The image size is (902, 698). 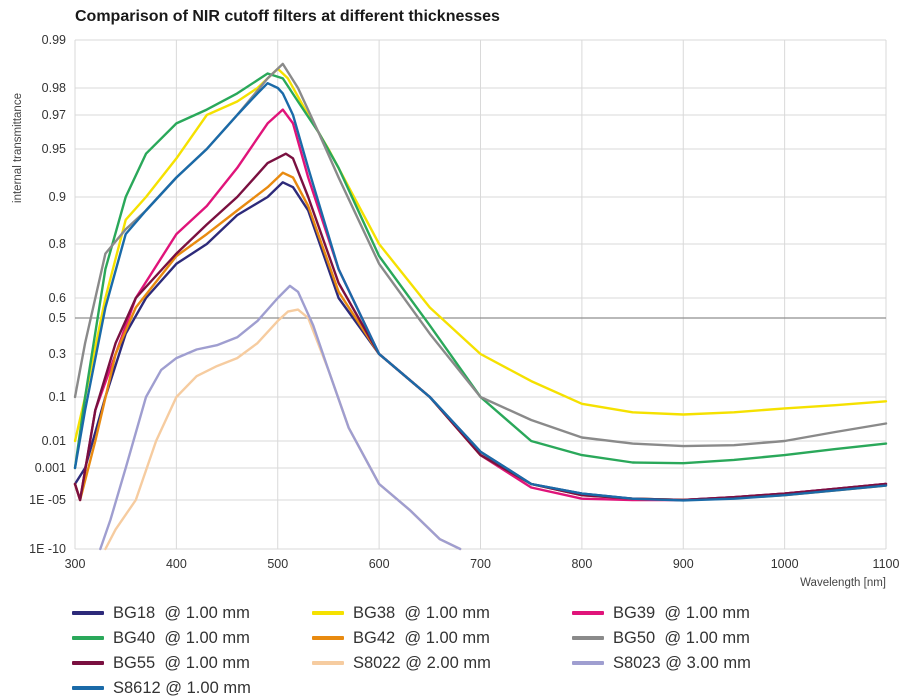 I want to click on legend-item: BG50 @ 1.00 mm, so click(x=661, y=638).